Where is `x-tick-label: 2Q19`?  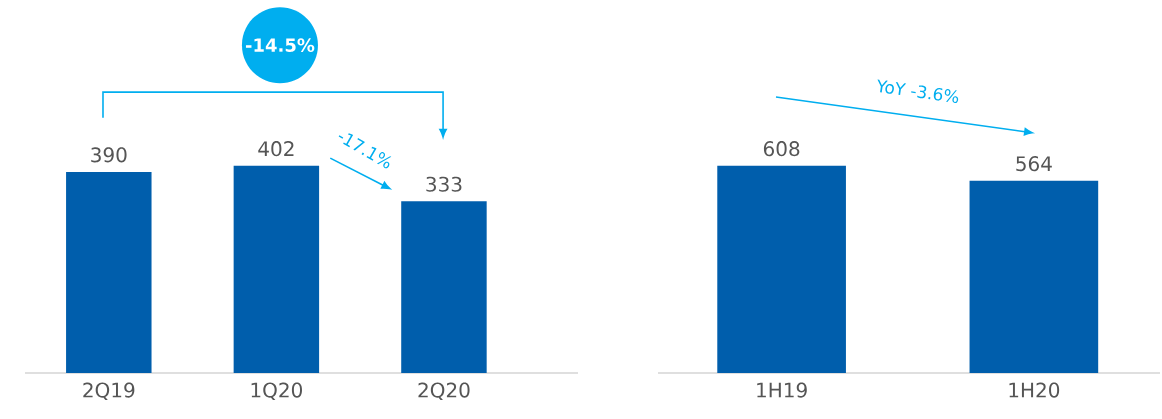
x-tick-label: 2Q19 is located at coordinates (109, 391).